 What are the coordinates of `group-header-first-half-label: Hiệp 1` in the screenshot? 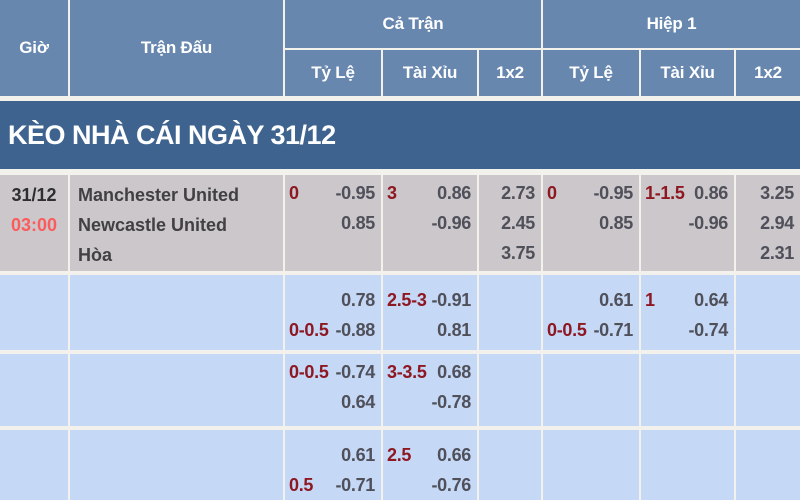 It's located at (671, 23).